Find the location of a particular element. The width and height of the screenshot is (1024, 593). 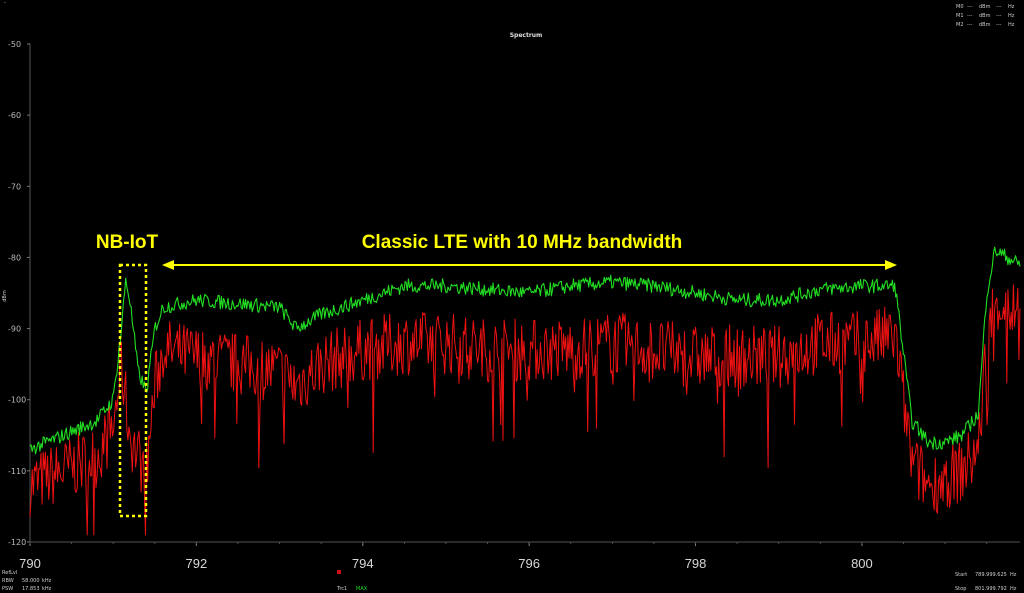

footer-value: 801.999.792 is located at coordinates (991, 589).